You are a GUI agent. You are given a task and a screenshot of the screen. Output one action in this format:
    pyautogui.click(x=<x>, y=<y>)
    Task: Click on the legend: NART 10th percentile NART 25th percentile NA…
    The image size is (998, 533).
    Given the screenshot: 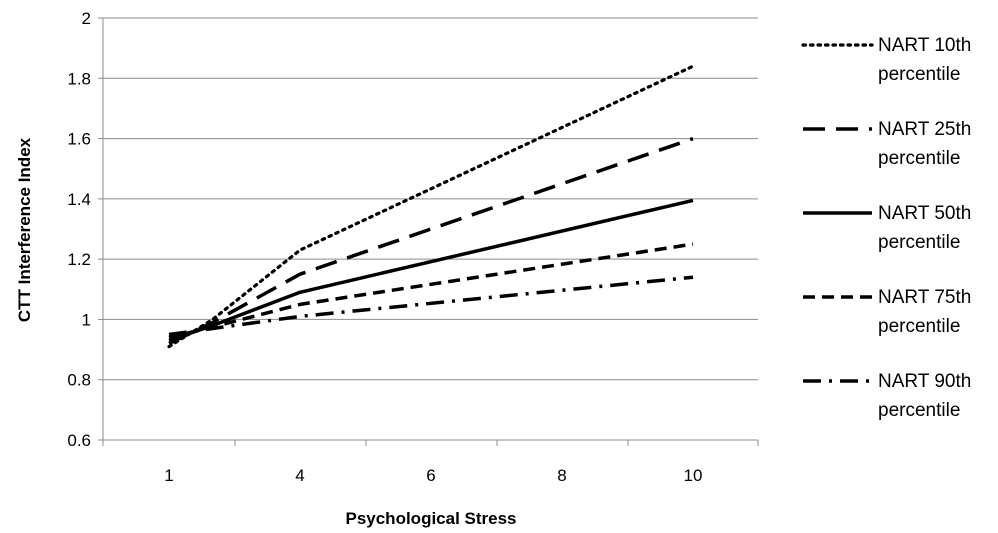 What is the action you would take?
    pyautogui.click(x=886, y=228)
    